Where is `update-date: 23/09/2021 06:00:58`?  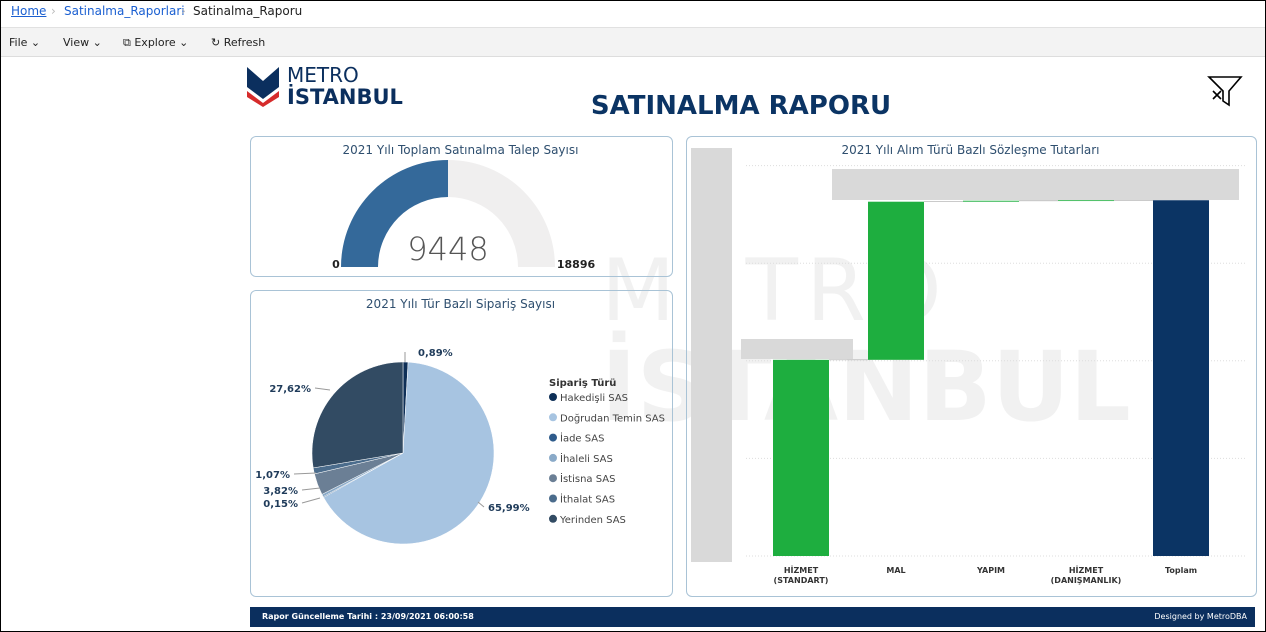 update-date: 23/09/2021 06:00:58 is located at coordinates (427, 616).